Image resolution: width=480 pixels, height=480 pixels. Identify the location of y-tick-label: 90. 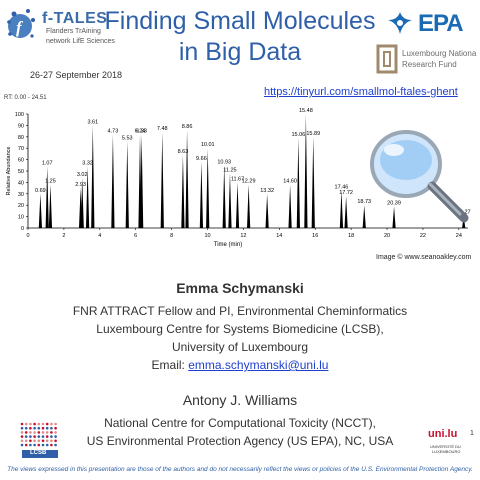
(21, 126).